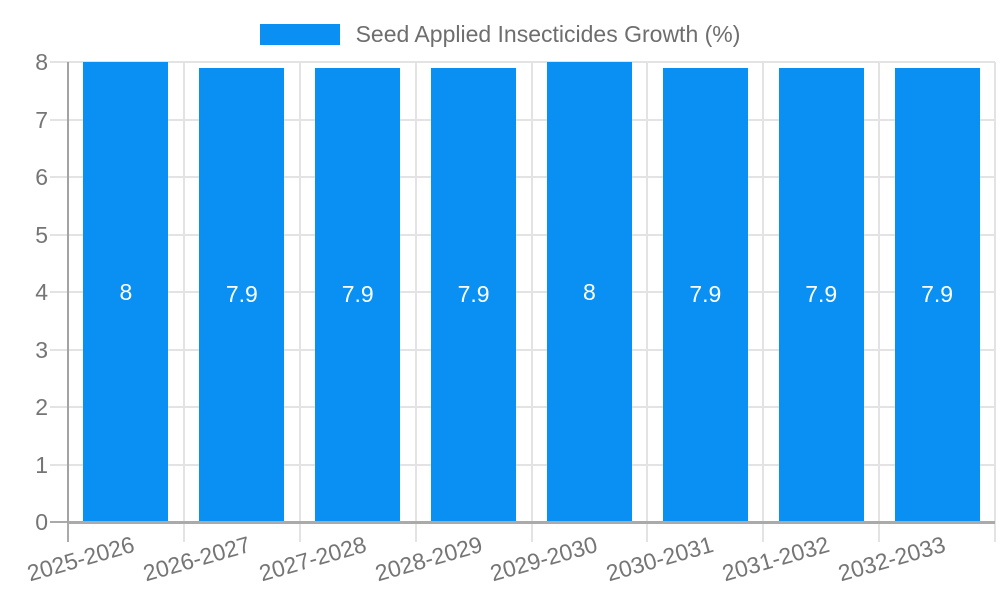 This screenshot has height=600, width=1000. What do you see at coordinates (41, 292) in the screenshot?
I see `y-tick-label: 4` at bounding box center [41, 292].